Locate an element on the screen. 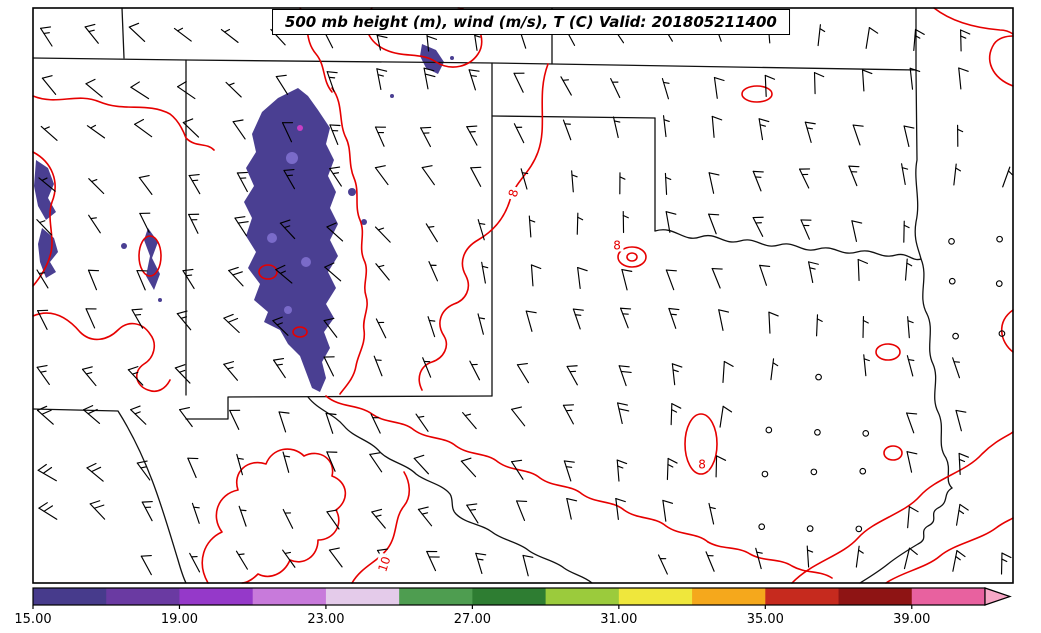 Image resolution: width=1041 pixels, height=633 pixels. shaded-spot-magenta is located at coordinates (300, 128).